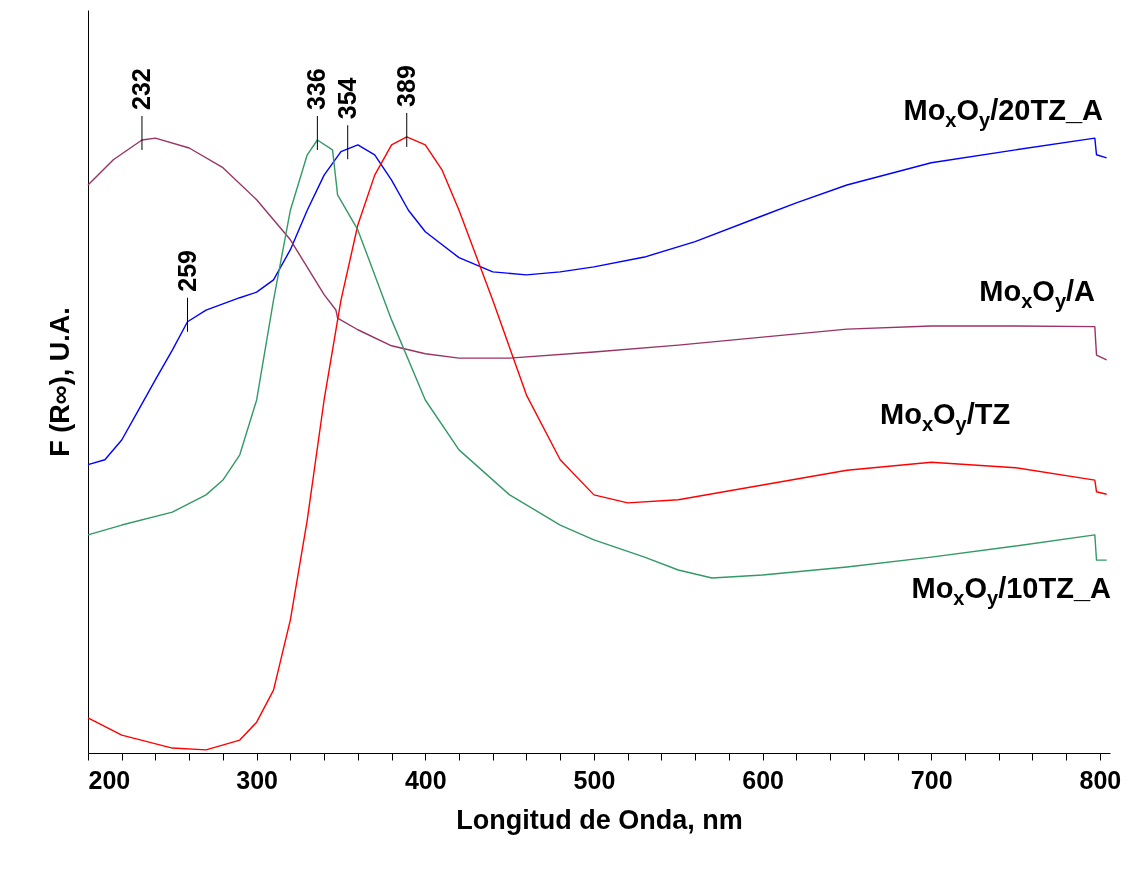 The width and height of the screenshot is (1133, 873). I want to click on series-label: Mo$_{x}$O$_{y}$/TZ, so click(945, 416).